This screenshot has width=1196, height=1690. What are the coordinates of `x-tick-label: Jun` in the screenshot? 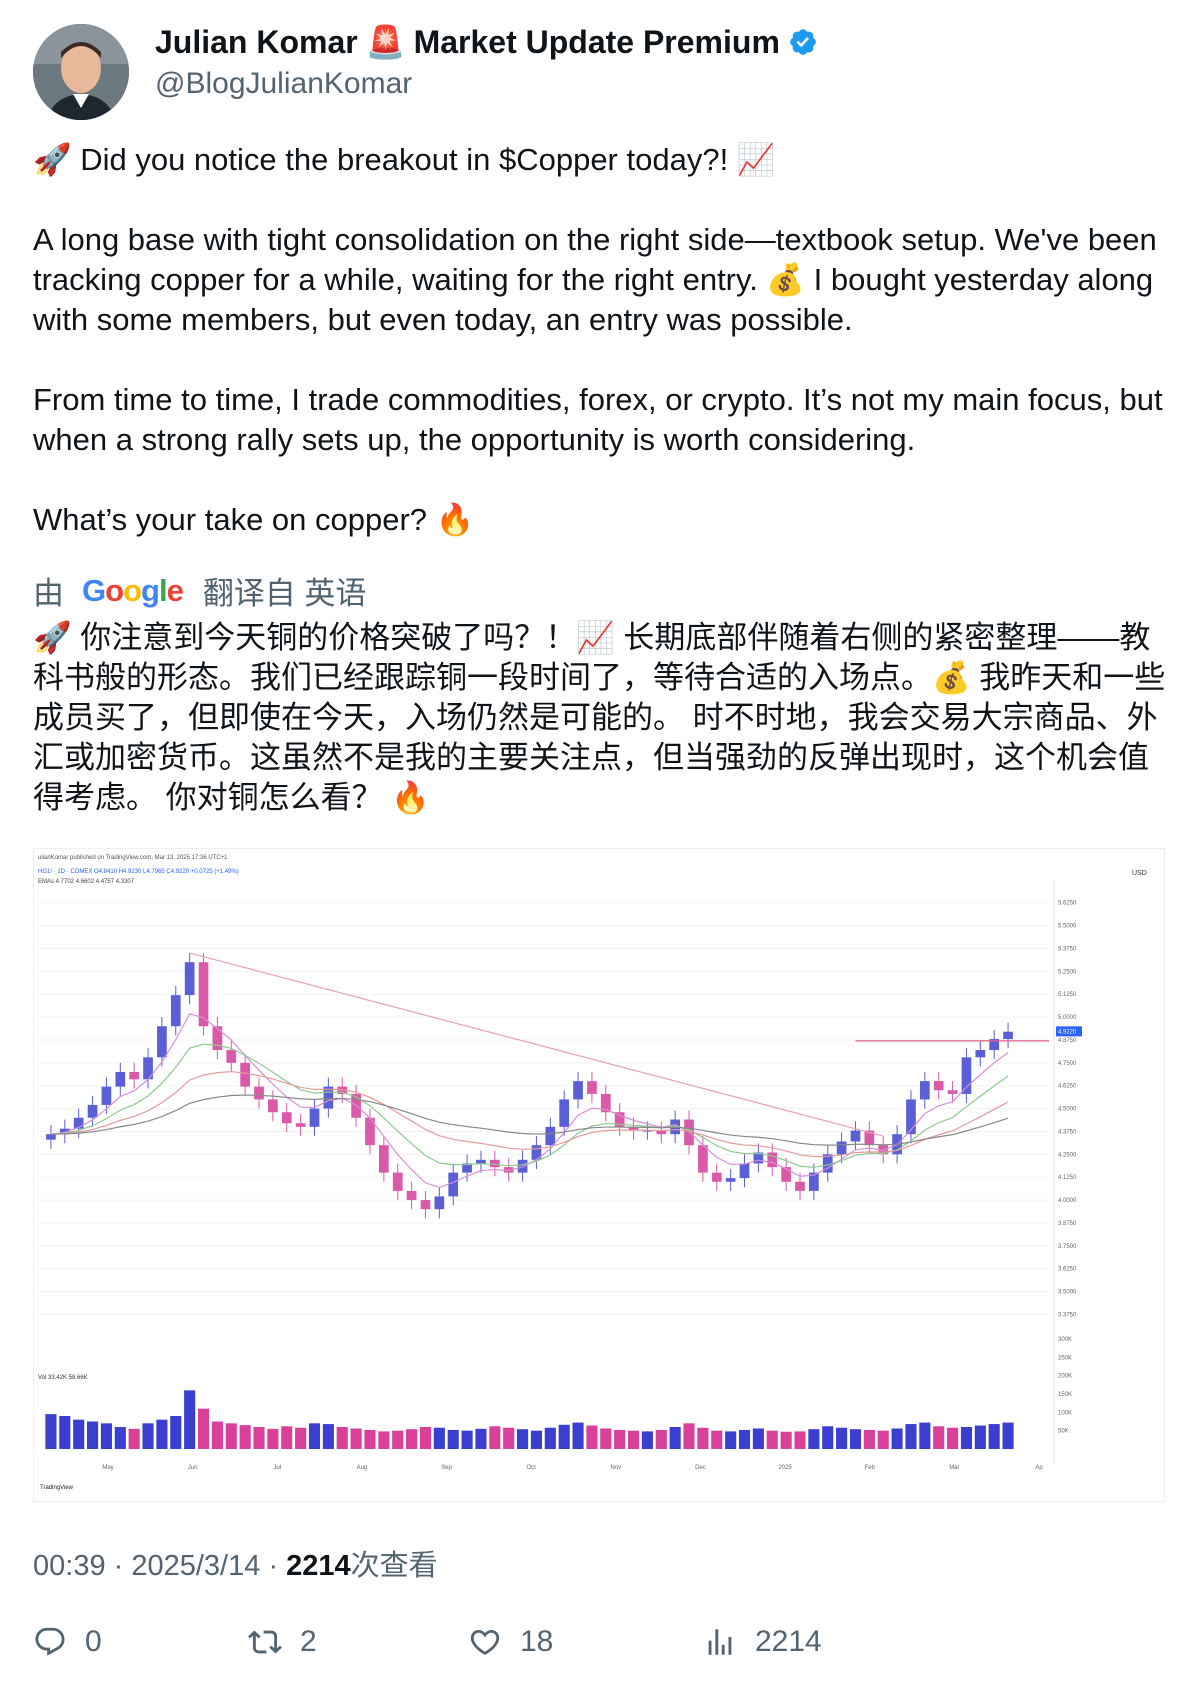 It's located at (193, 1468).